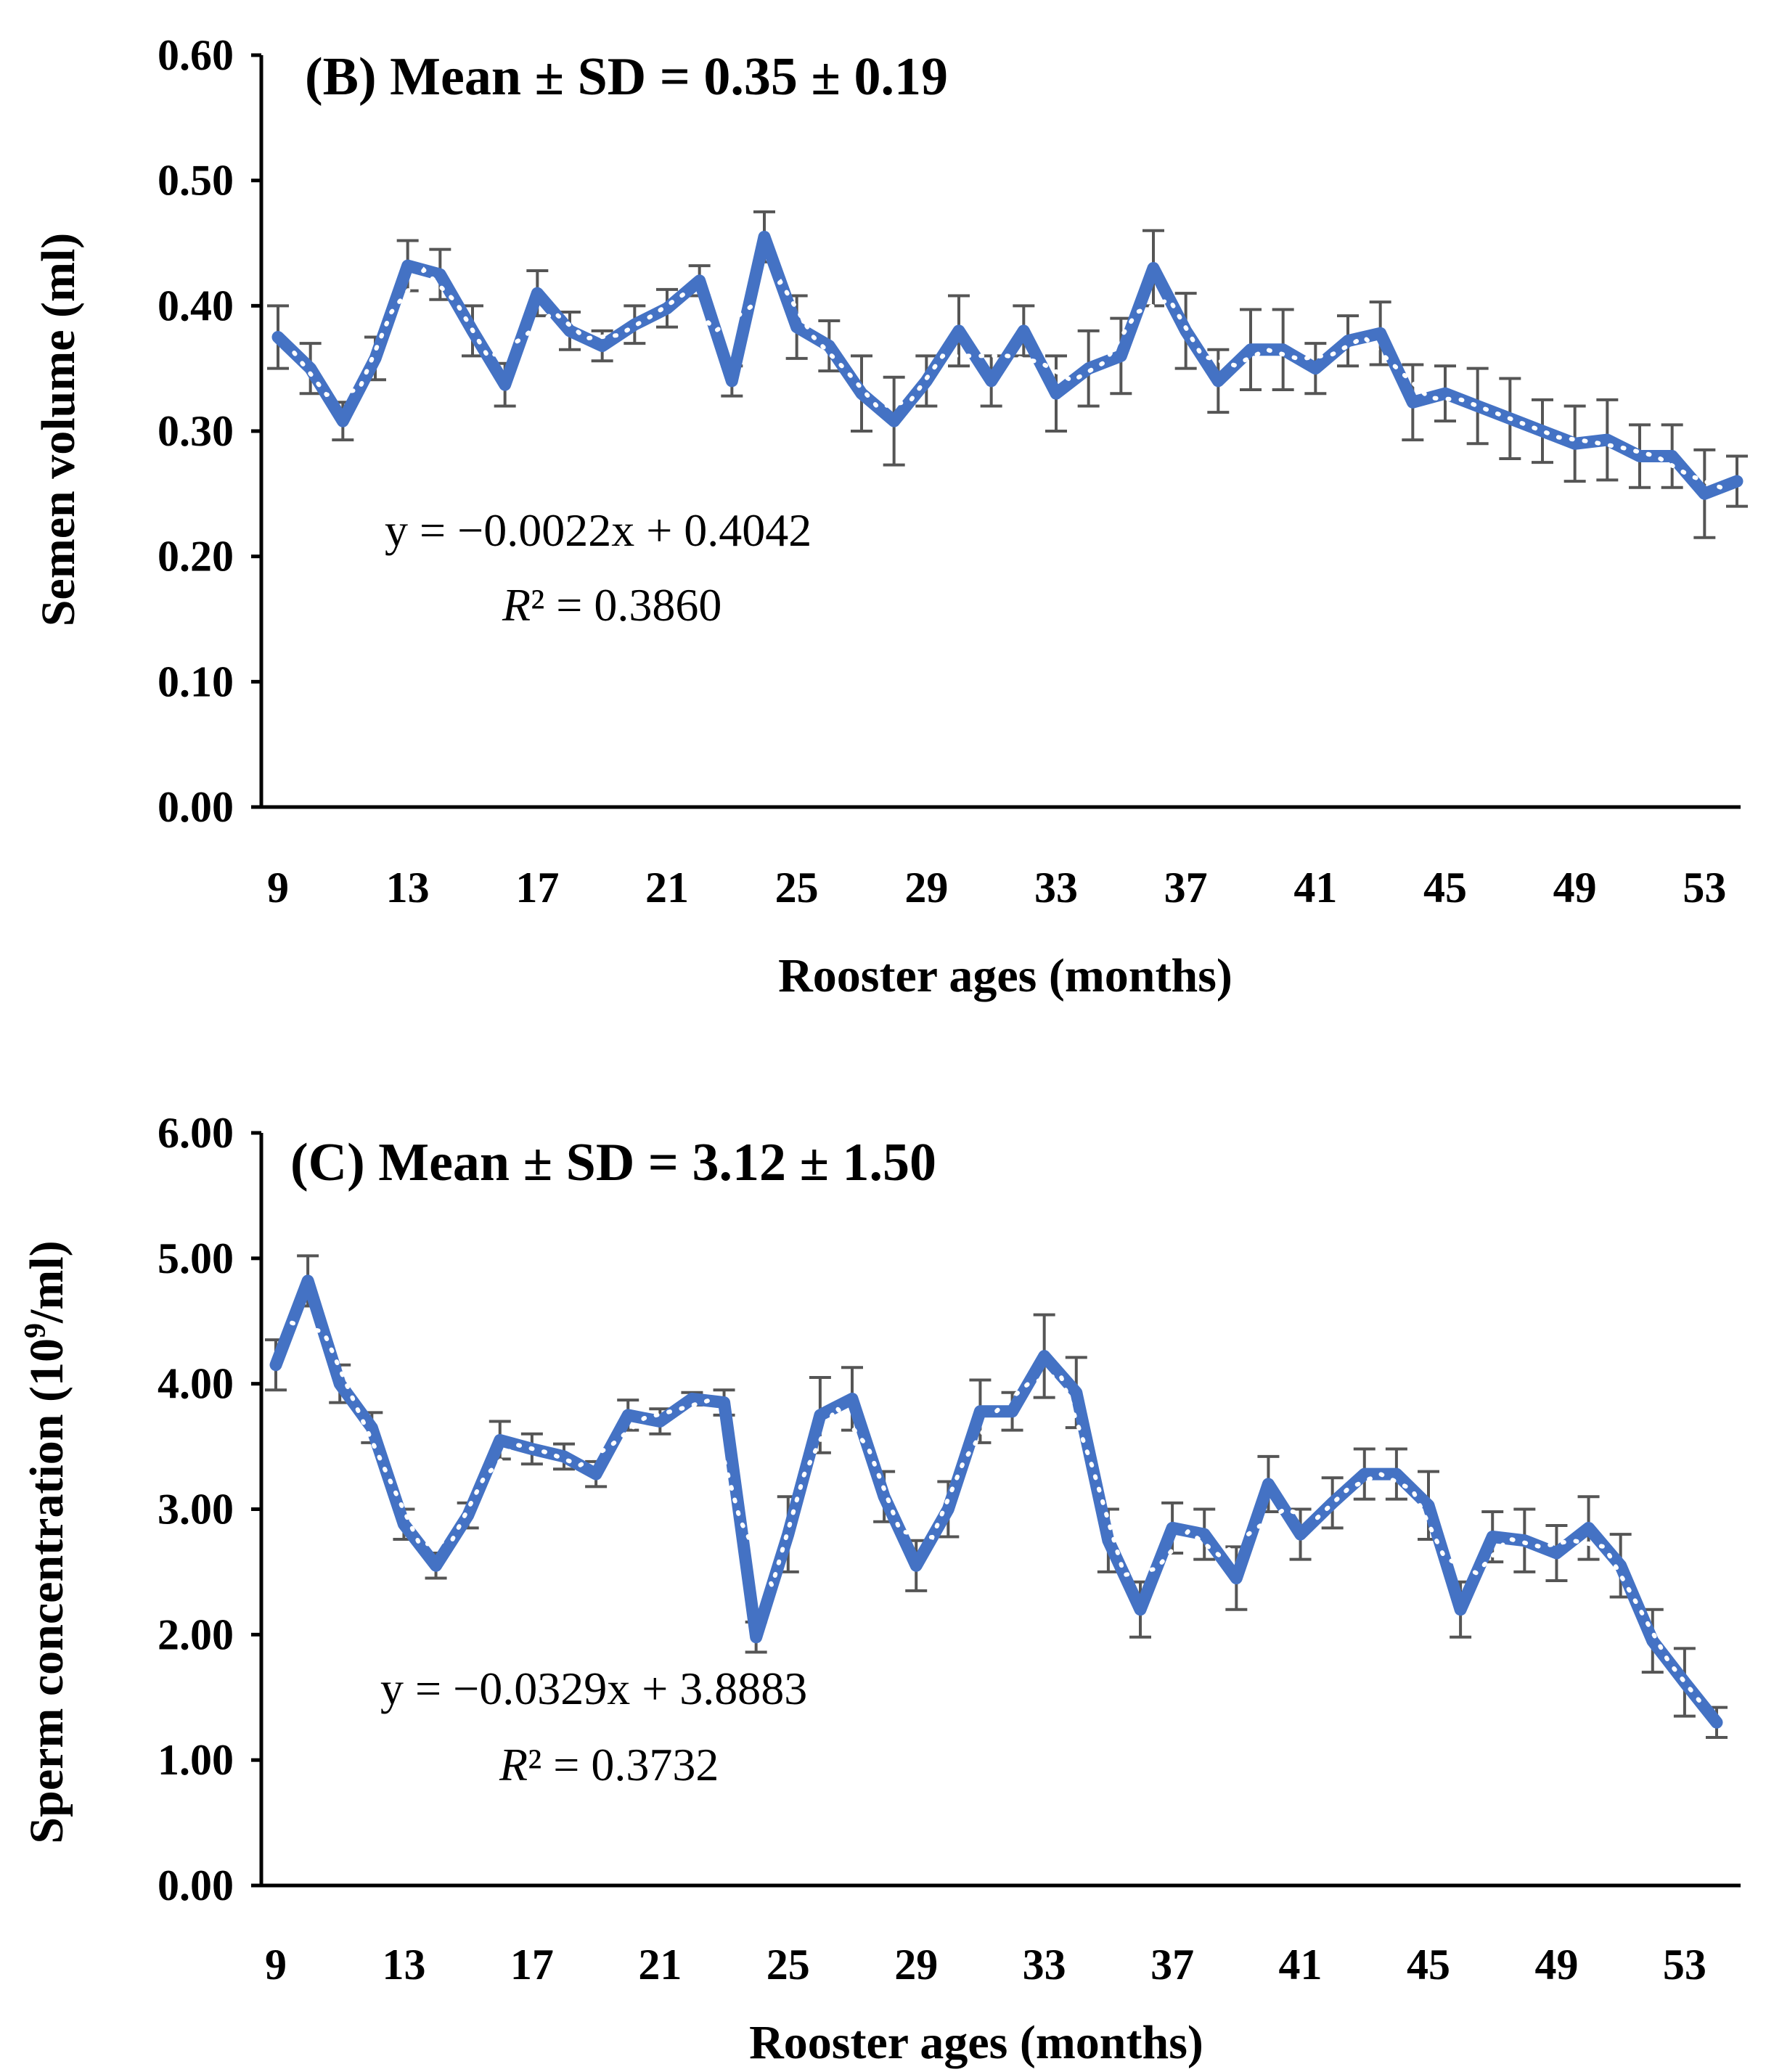 This screenshot has height=2072, width=1766. I want to click on y-tick-label: 2.00, so click(196, 1634).